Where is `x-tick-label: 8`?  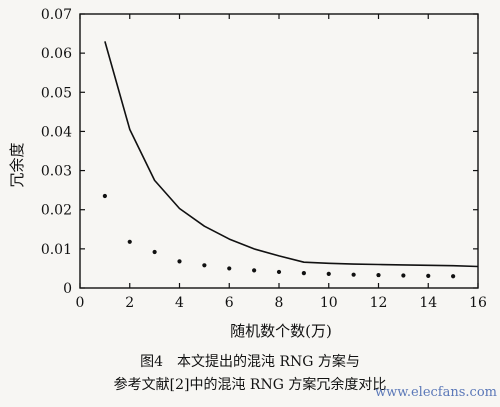
x-tick-label: 8 is located at coordinates (279, 303).